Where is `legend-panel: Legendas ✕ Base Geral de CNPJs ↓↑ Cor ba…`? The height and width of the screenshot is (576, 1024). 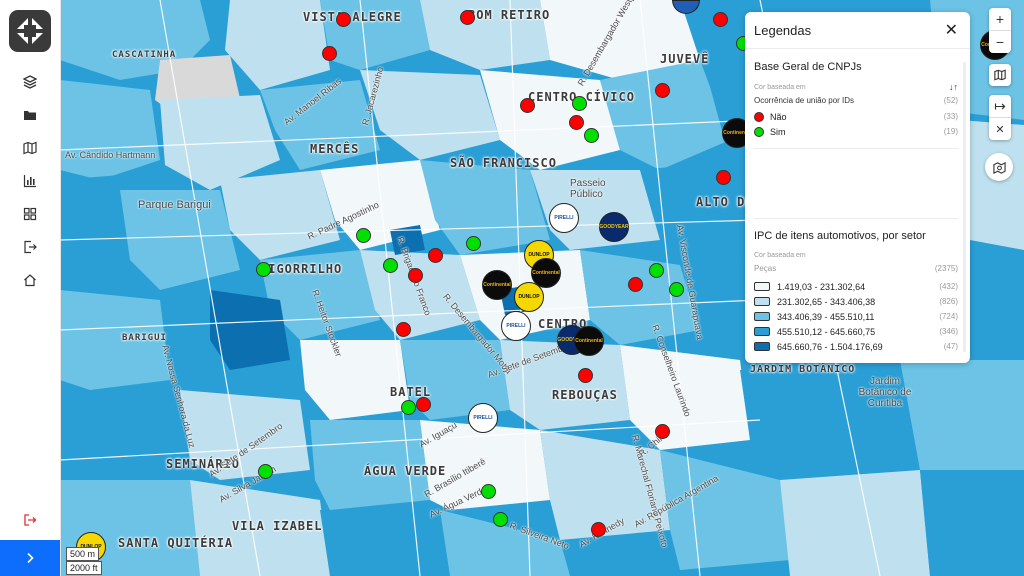 legend-panel: Legendas ✕ Base Geral de CNPJs ↓↑ Cor ba… is located at coordinates (857, 187).